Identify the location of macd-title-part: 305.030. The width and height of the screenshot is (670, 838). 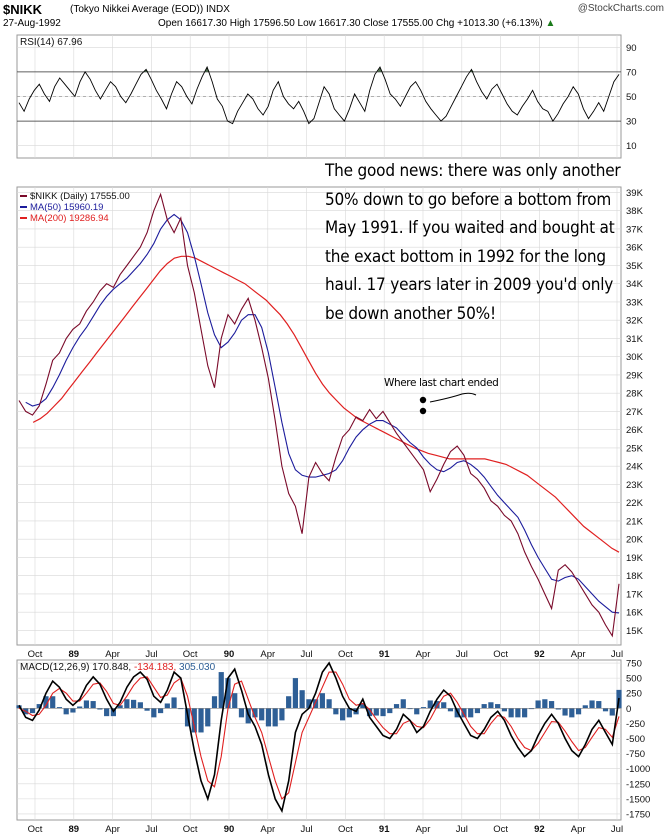
(197, 667).